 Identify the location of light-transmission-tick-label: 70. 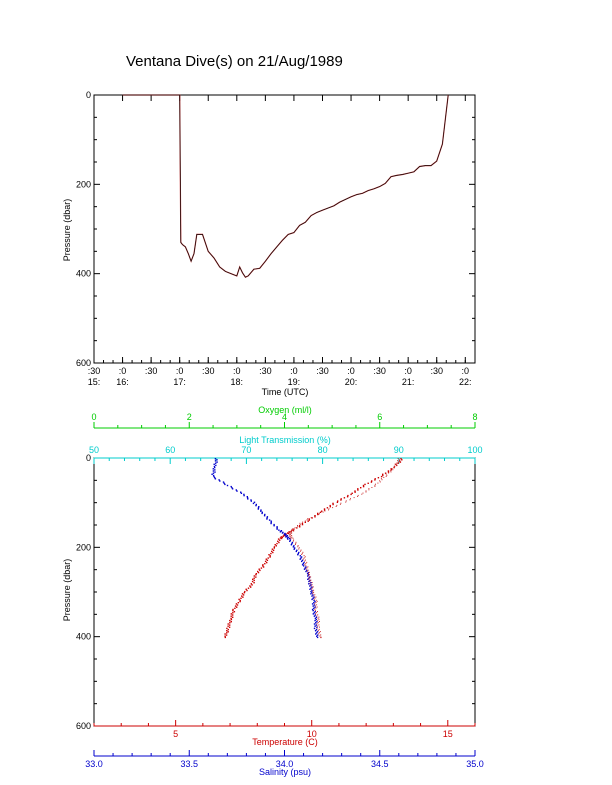
(246, 450).